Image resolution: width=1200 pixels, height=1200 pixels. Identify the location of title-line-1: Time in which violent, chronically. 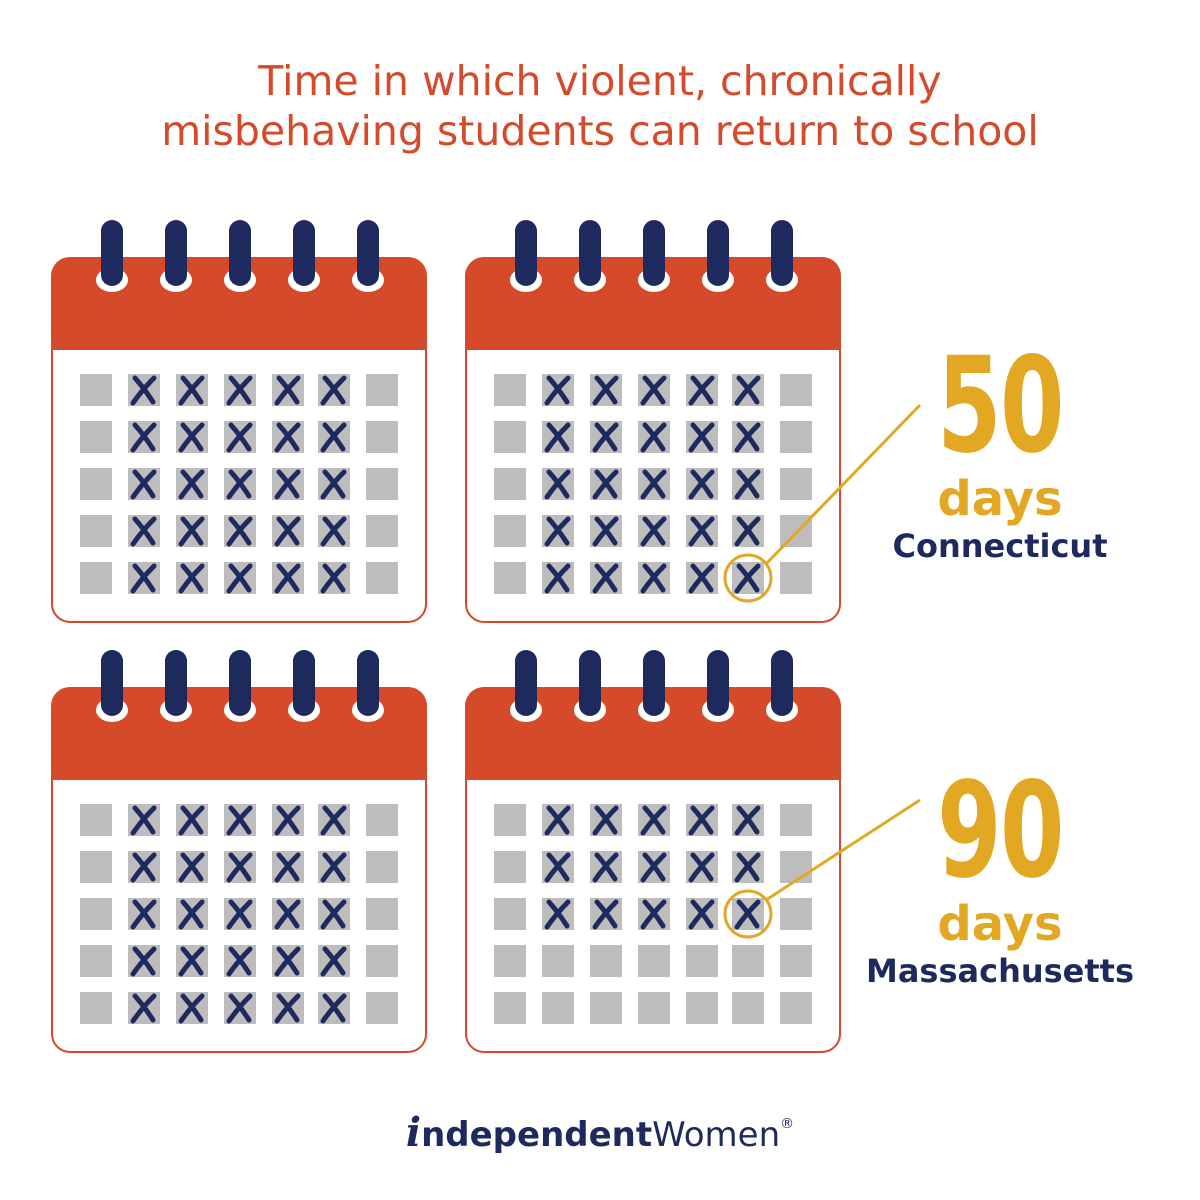
(600, 81).